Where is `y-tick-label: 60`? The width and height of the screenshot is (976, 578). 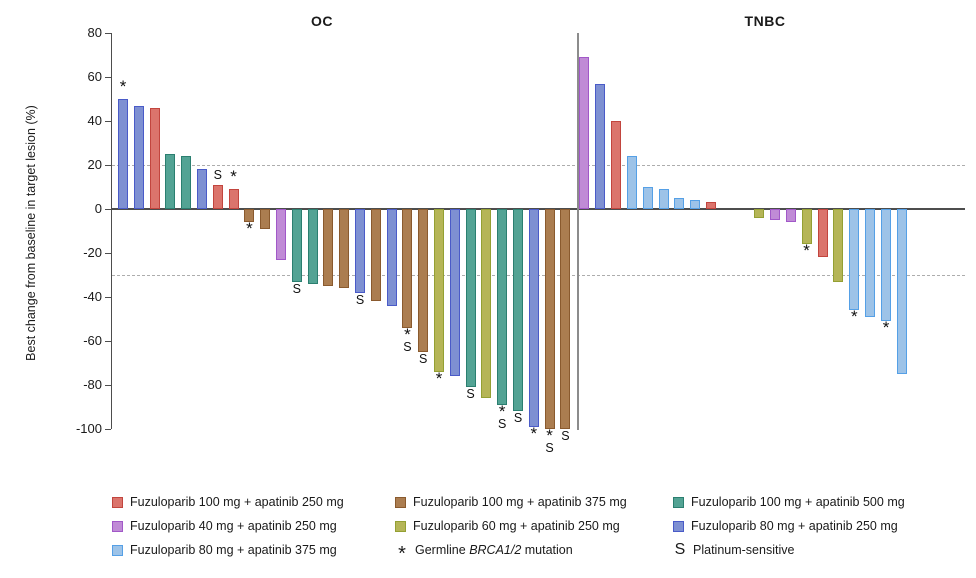
y-tick-label: 60 is located at coordinates (94, 76).